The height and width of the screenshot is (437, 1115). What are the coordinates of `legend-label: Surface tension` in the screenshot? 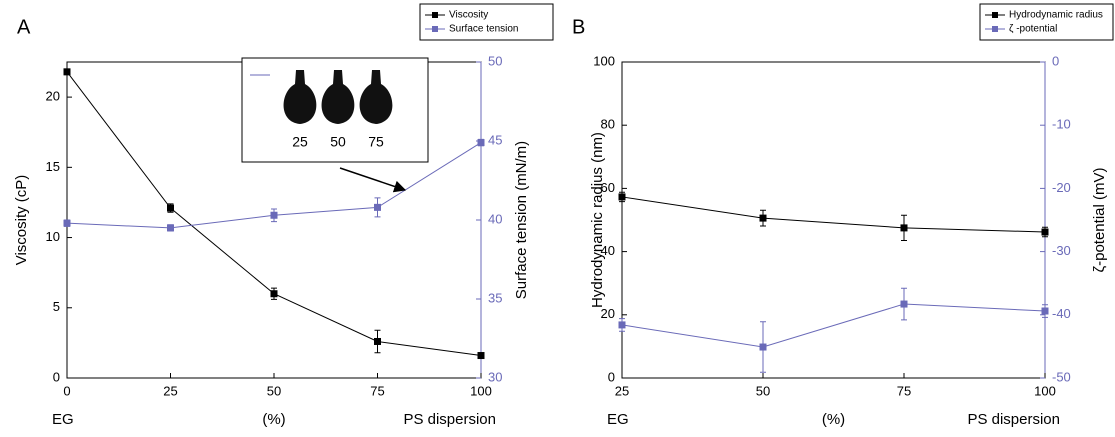 It's located at (484, 29).